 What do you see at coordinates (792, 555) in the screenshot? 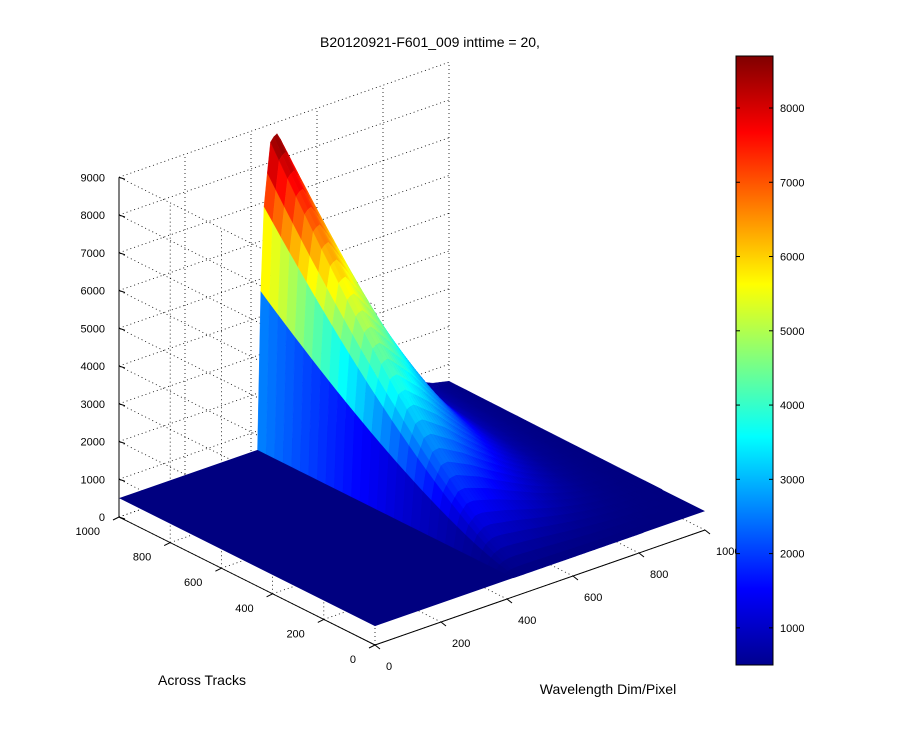
I see `colorbar-tick-label: 2000` at bounding box center [792, 555].